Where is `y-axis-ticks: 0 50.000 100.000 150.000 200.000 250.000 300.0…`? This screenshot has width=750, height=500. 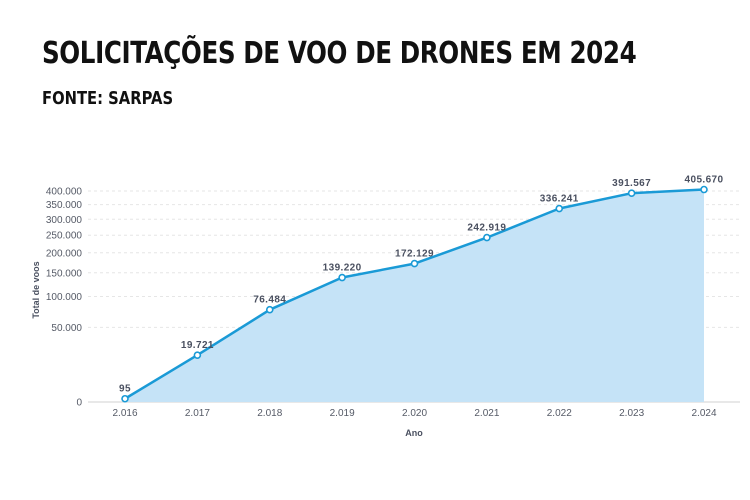
y-axis-ticks: 0 50.000 100.000 150.000 200.000 250.000 300.0… is located at coordinates (64, 298).